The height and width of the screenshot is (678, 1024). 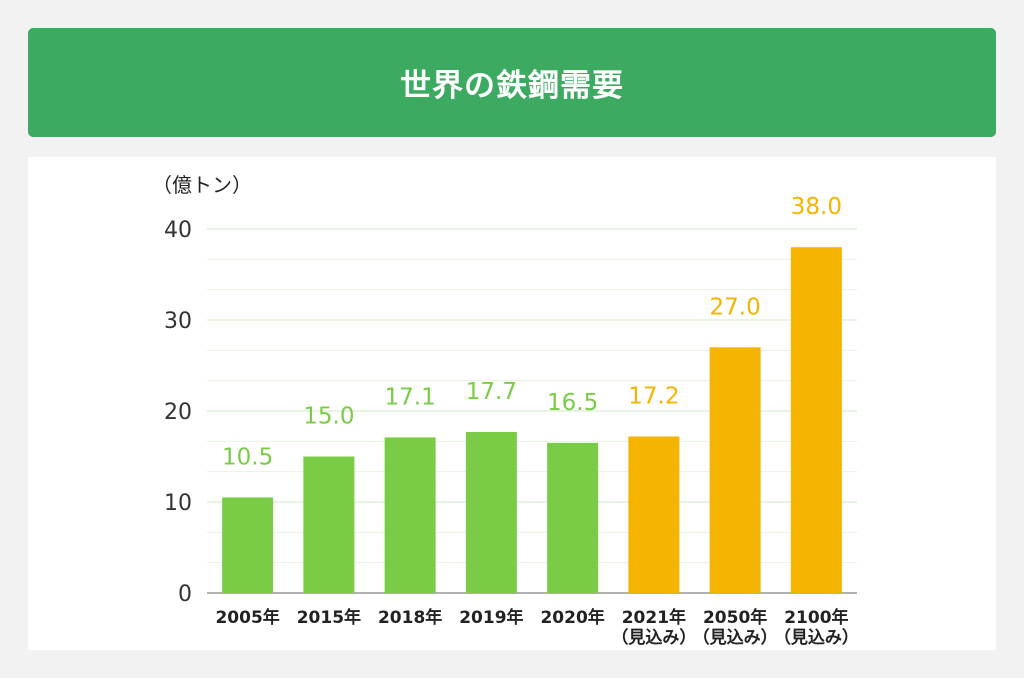 I want to click on x-tick-label: 2021年, so click(x=654, y=617).